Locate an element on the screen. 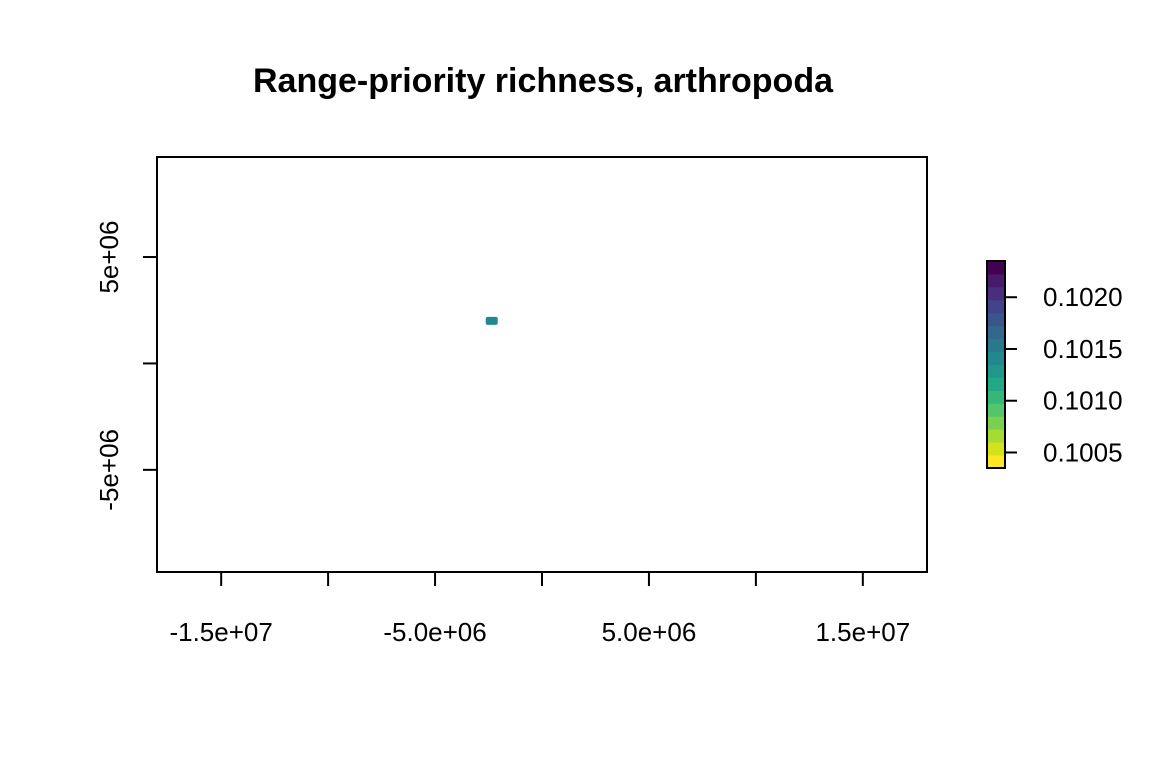 The width and height of the screenshot is (1152, 768). x-tick-label: -5.0e+06 is located at coordinates (434, 632).